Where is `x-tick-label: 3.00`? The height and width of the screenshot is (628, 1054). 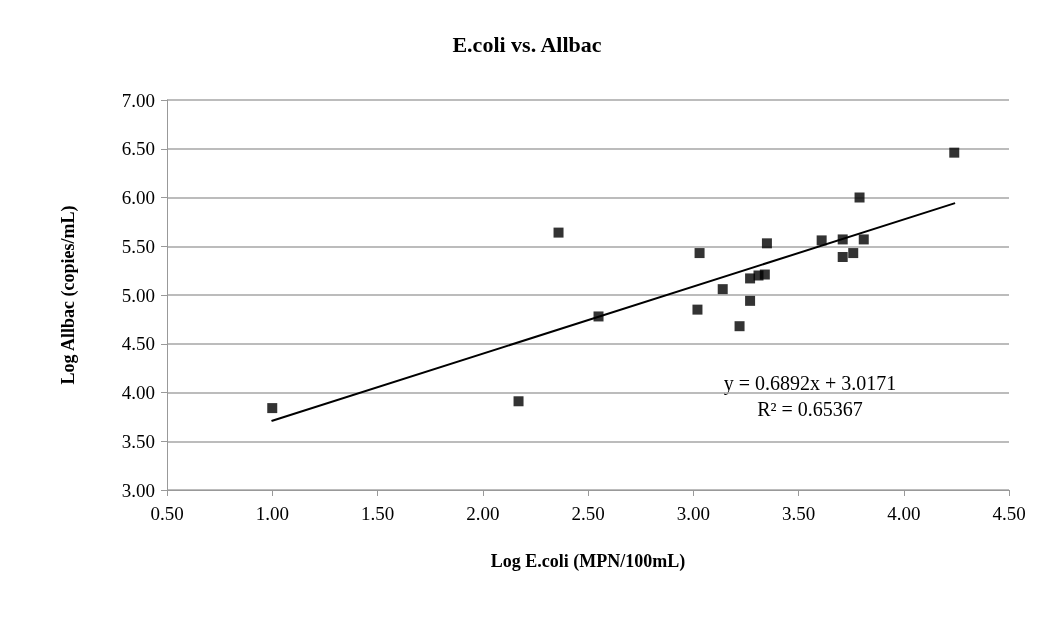 x-tick-label: 3.00 is located at coordinates (693, 513).